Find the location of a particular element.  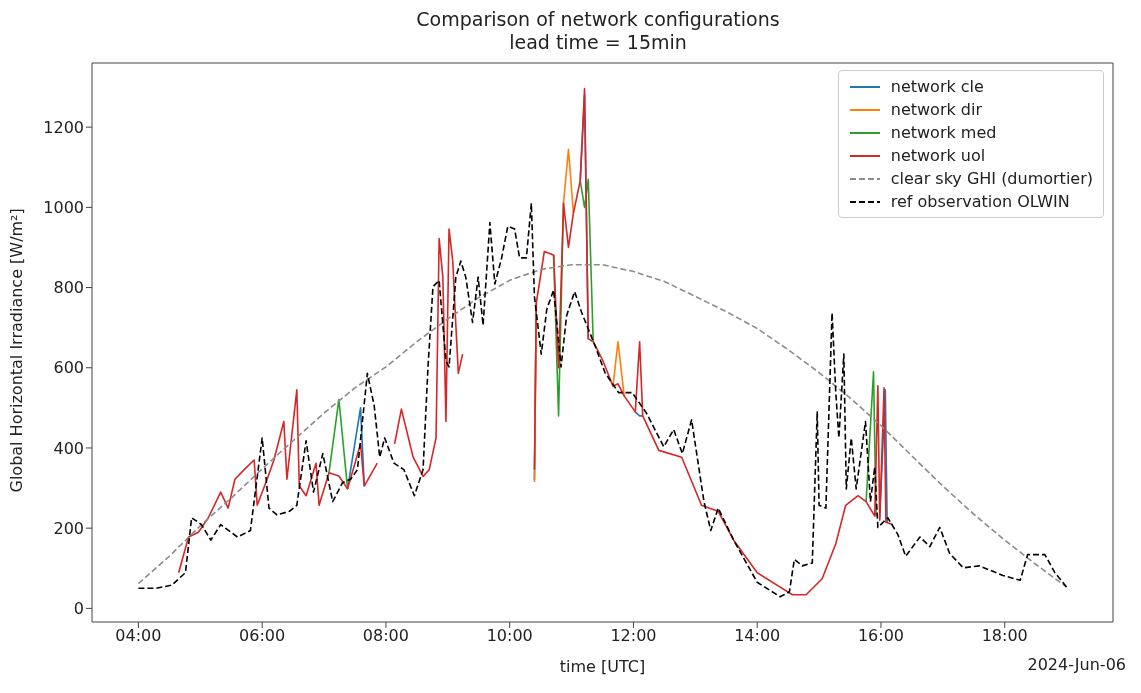

x-tick-label: 04:00 is located at coordinates (138, 636).